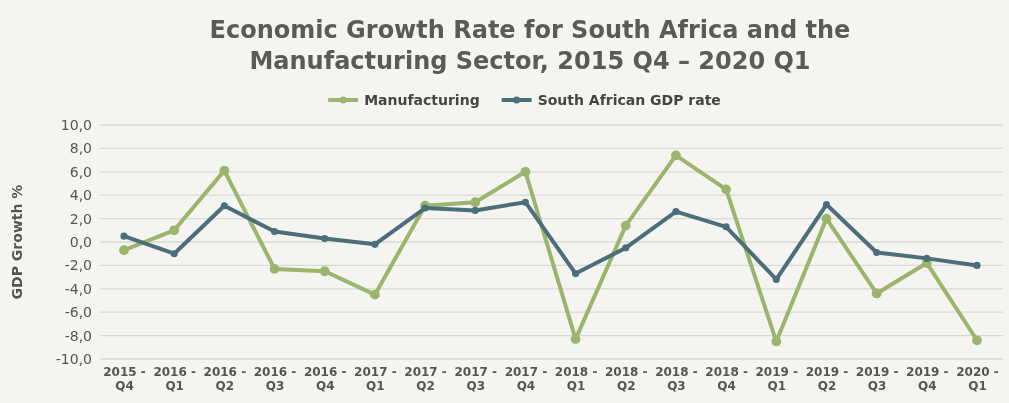 The image size is (1009, 403). Describe the element at coordinates (80, 171) in the screenshot. I see `y-tick-label: 6,0` at that location.